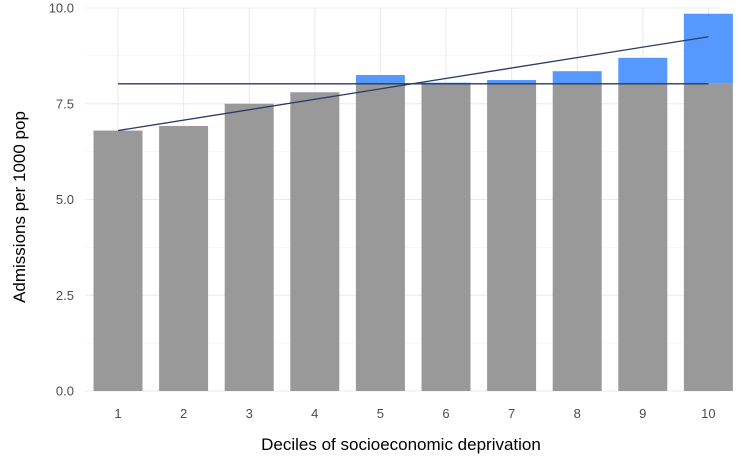  What do you see at coordinates (708, 413) in the screenshot?
I see `x-tick-label: 10` at bounding box center [708, 413].